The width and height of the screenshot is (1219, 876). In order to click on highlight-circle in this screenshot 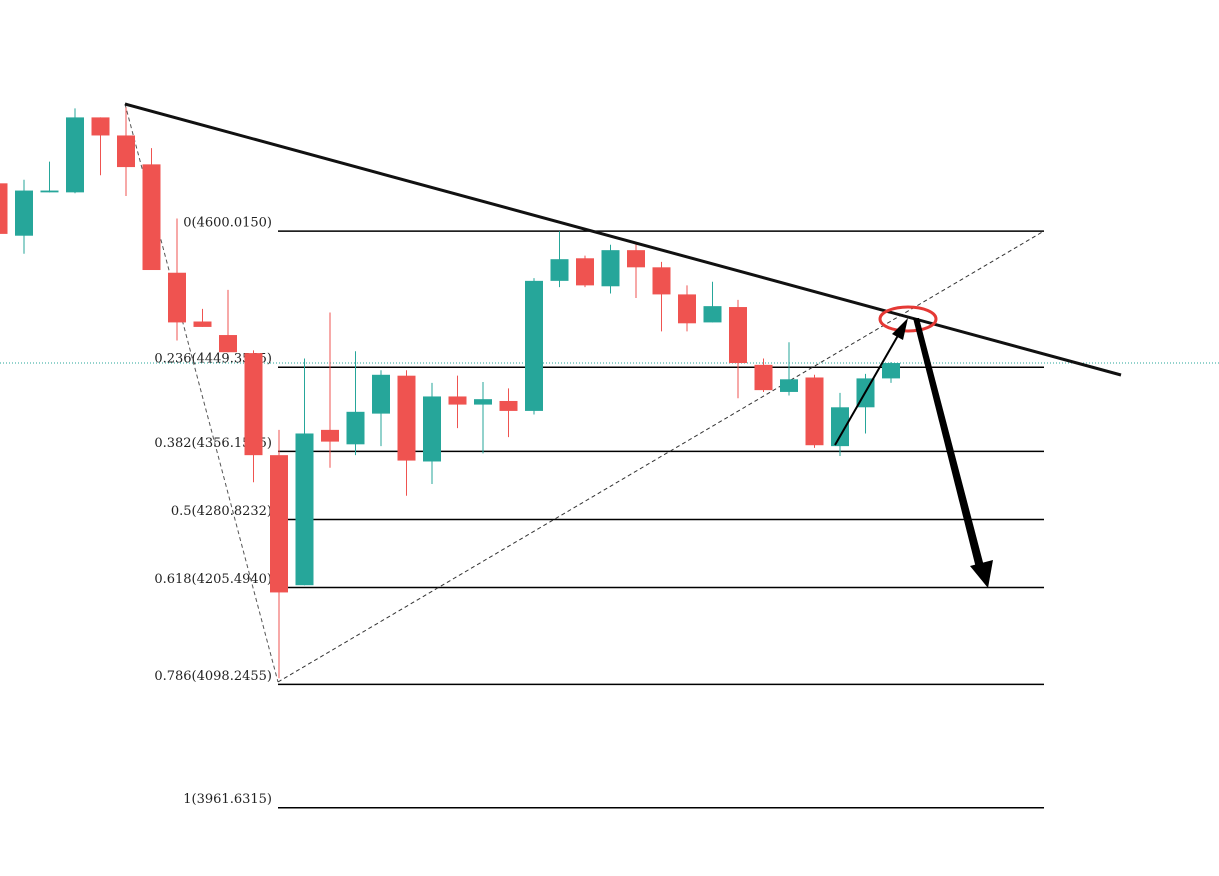, I will do `click(908, 319)`.